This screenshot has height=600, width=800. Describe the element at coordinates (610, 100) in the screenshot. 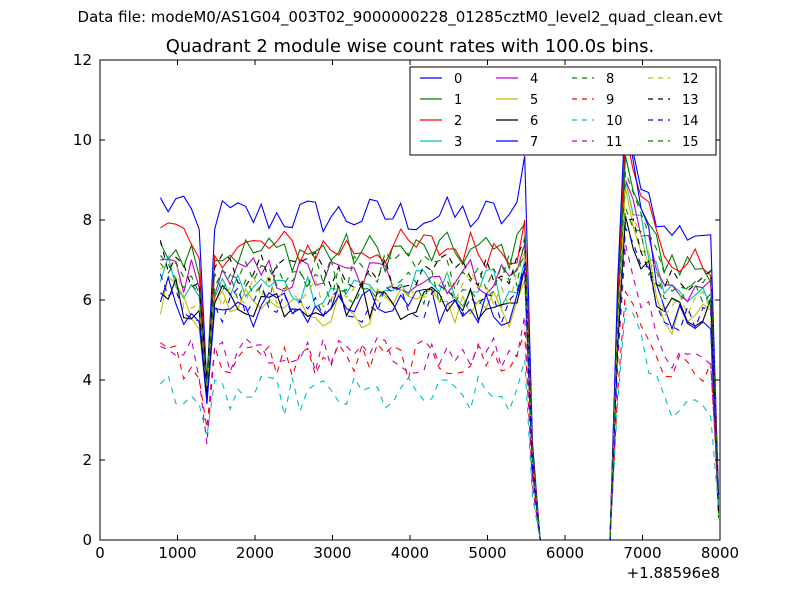

I see `legend-label-9: 9` at that location.